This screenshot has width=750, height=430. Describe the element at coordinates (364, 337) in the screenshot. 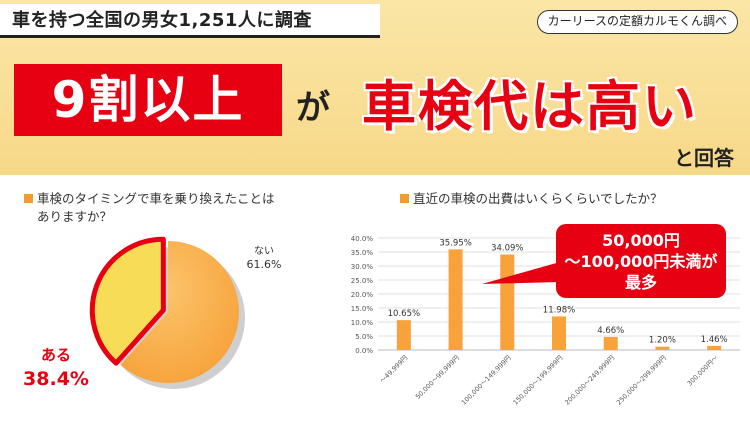

I see `y-tick-label: 5.0%` at that location.